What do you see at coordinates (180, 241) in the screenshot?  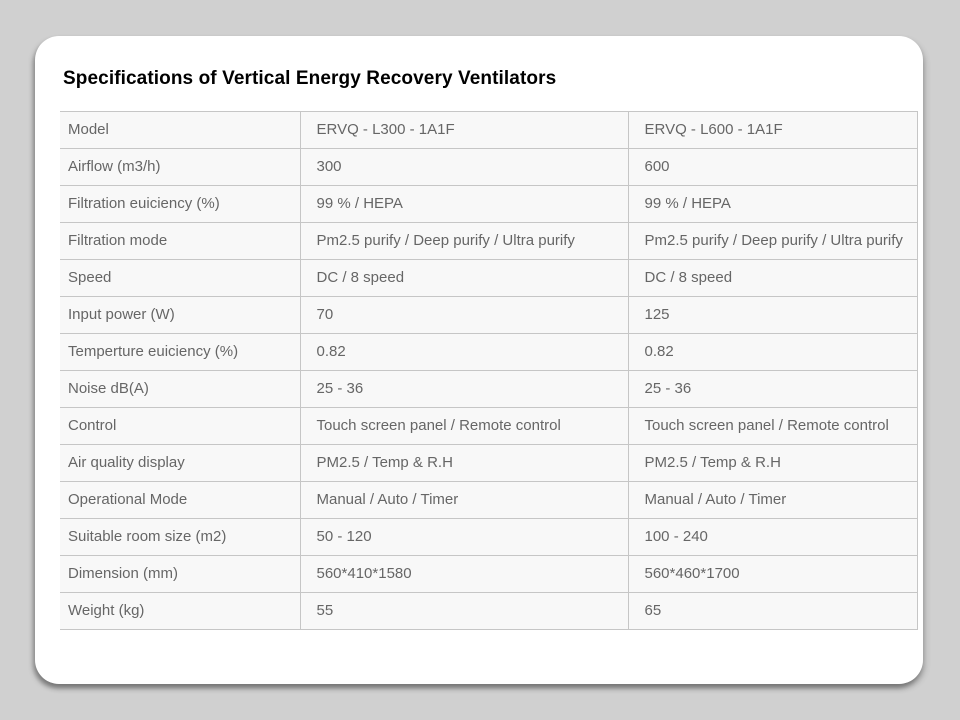 I see `spec-label-cell: Filtration mode` at bounding box center [180, 241].